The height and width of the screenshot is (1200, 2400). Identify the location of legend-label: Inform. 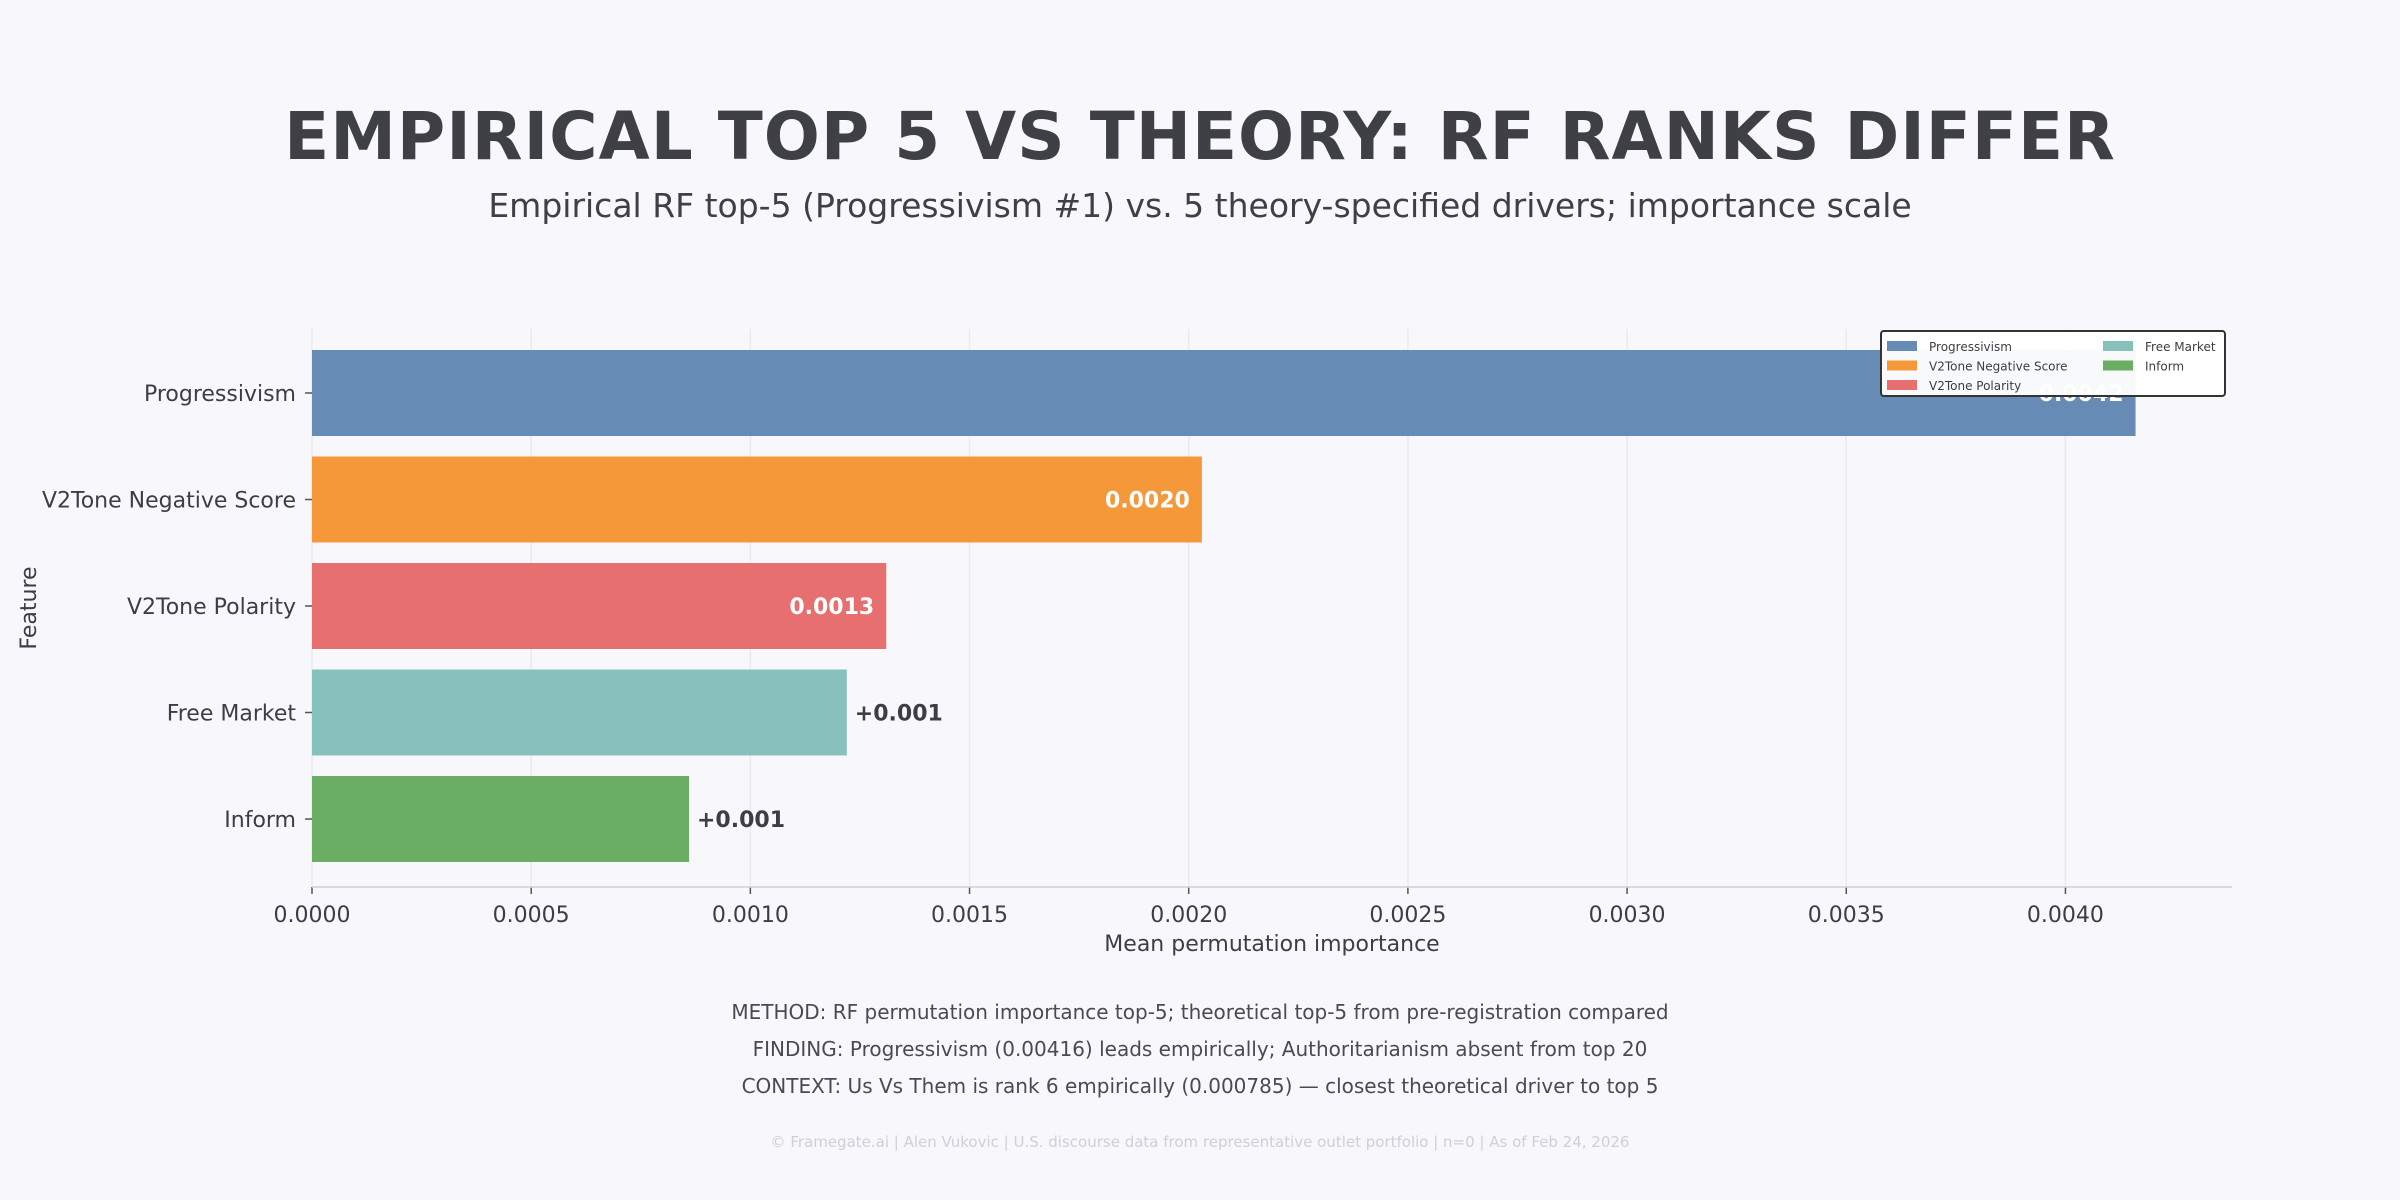
(2164, 367).